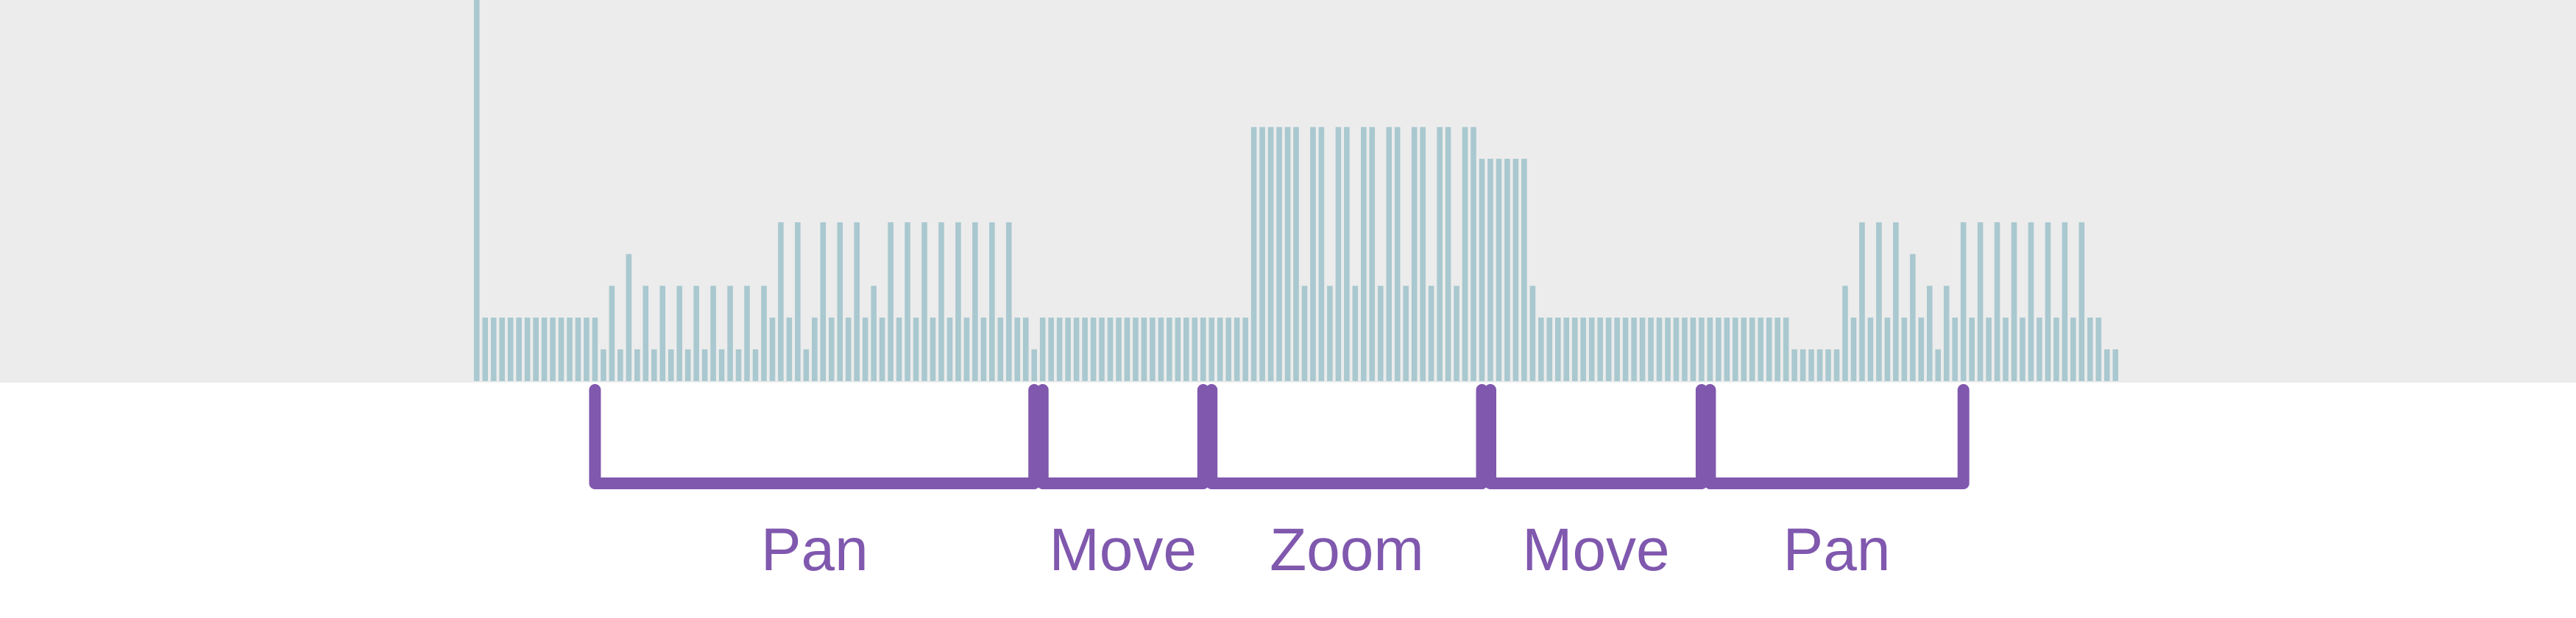  What do you see at coordinates (814, 550) in the screenshot?
I see `segment-label: Pan` at bounding box center [814, 550].